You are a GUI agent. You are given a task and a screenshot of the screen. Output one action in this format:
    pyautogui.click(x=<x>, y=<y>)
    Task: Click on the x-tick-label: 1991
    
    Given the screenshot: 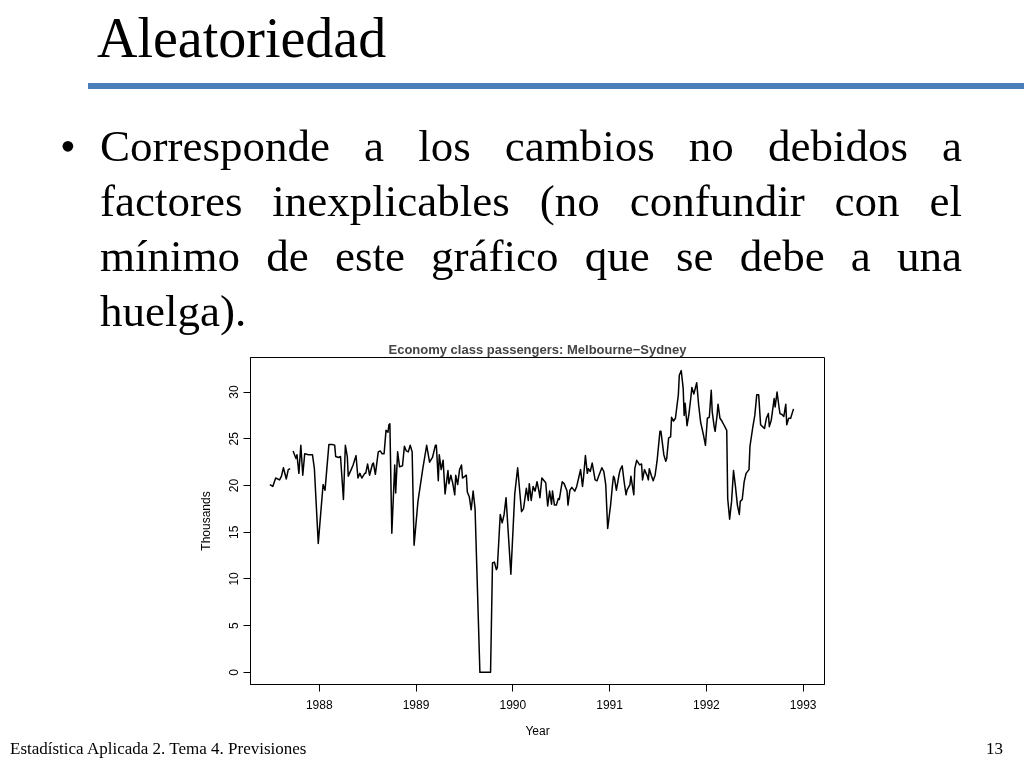 What is the action you would take?
    pyautogui.click(x=610, y=704)
    